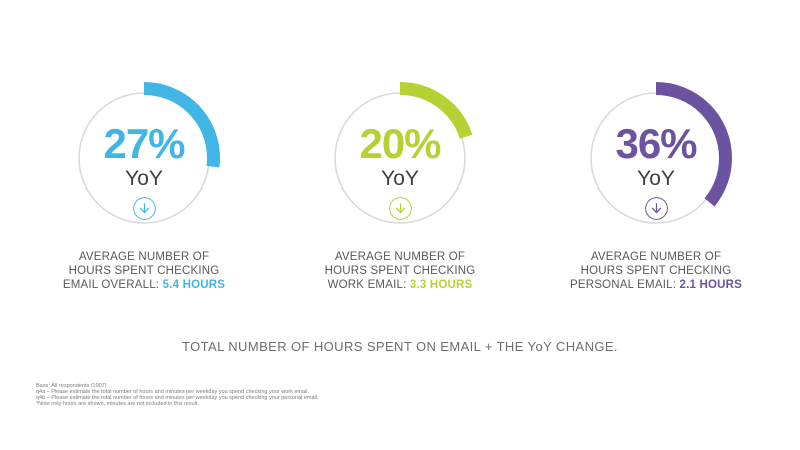  Describe the element at coordinates (112, 285) in the screenshot. I see `caption-line-3-prefix: EMAIL OVERALL:` at that location.